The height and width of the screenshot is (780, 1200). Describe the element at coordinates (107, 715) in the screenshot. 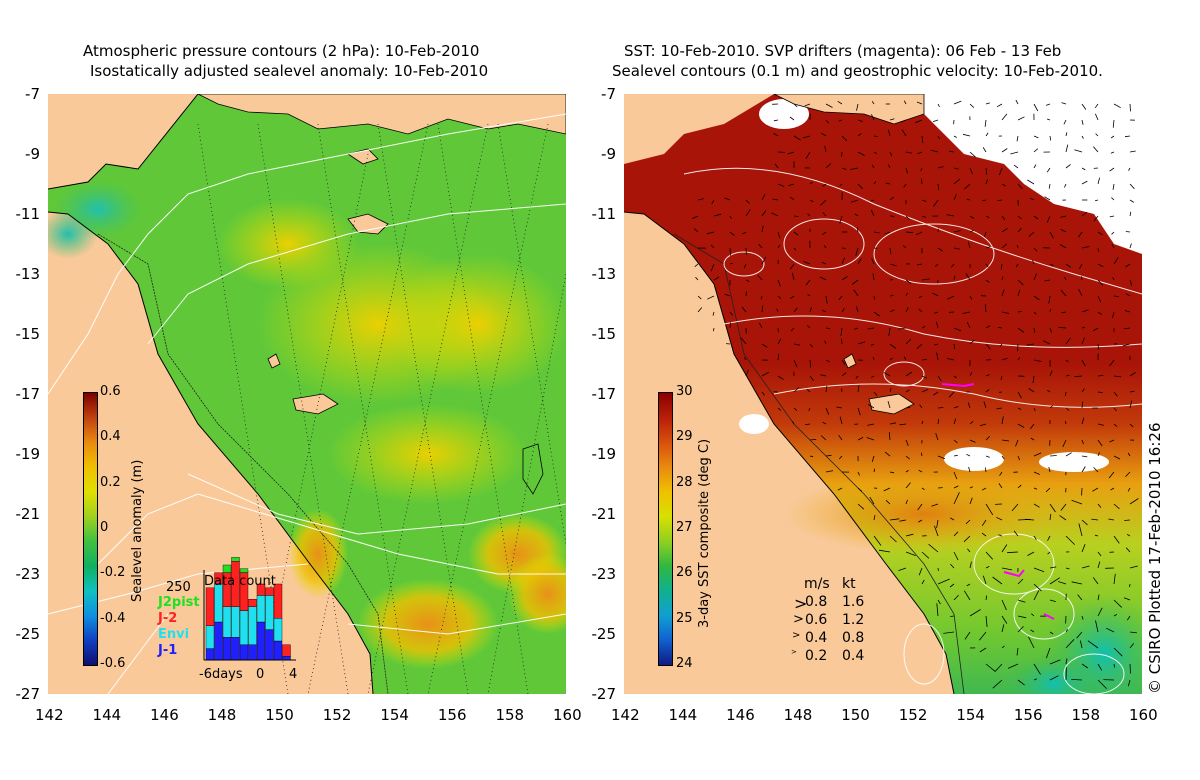

I see `x-tick-label: 144` at that location.